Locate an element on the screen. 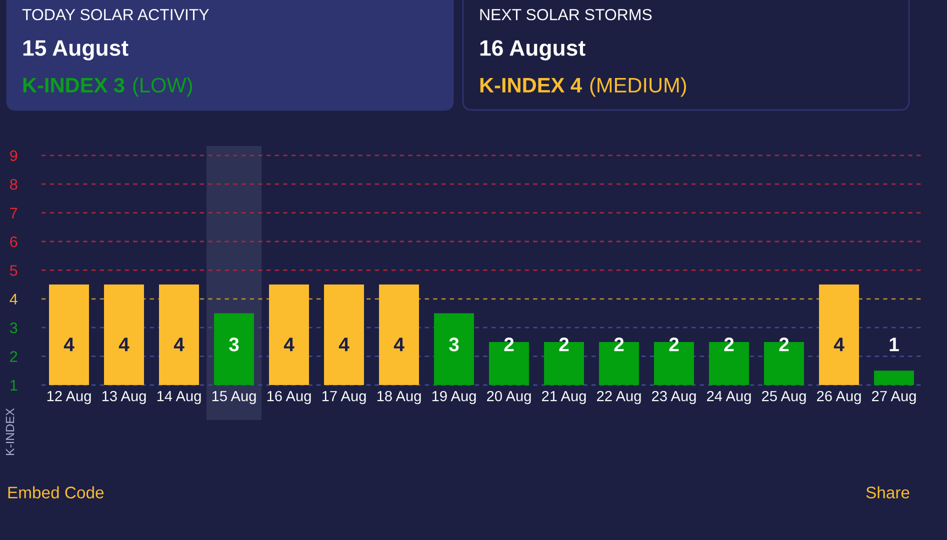  x-tick-label: 16 Aug is located at coordinates (289, 397).